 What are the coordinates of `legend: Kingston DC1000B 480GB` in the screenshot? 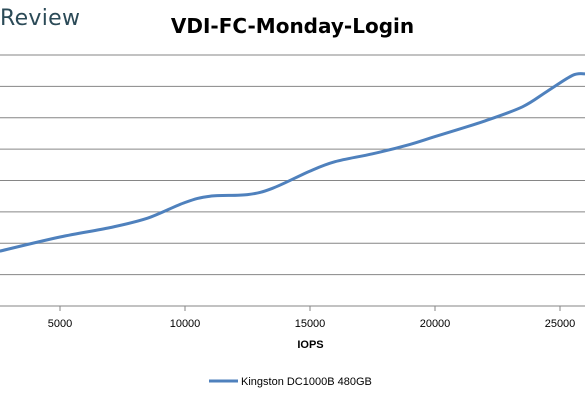 It's located at (290, 382).